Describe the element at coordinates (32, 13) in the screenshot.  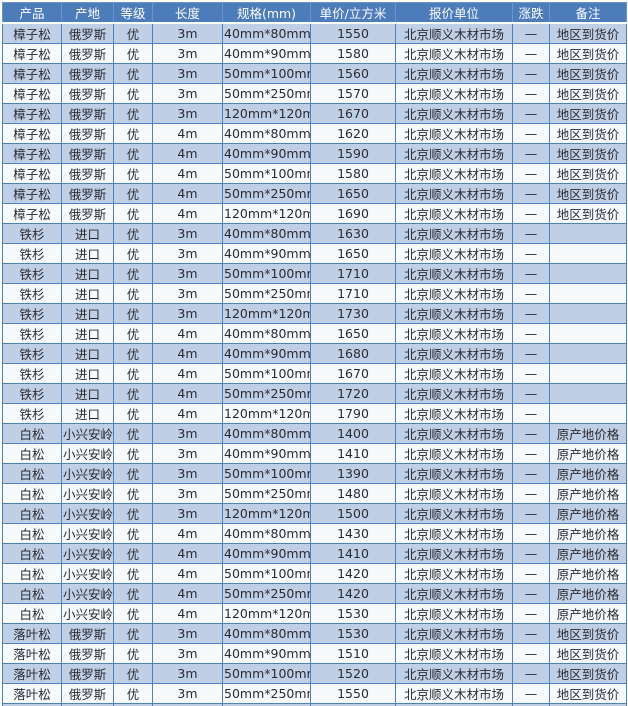
I see `column-header-product: 产品` at that location.